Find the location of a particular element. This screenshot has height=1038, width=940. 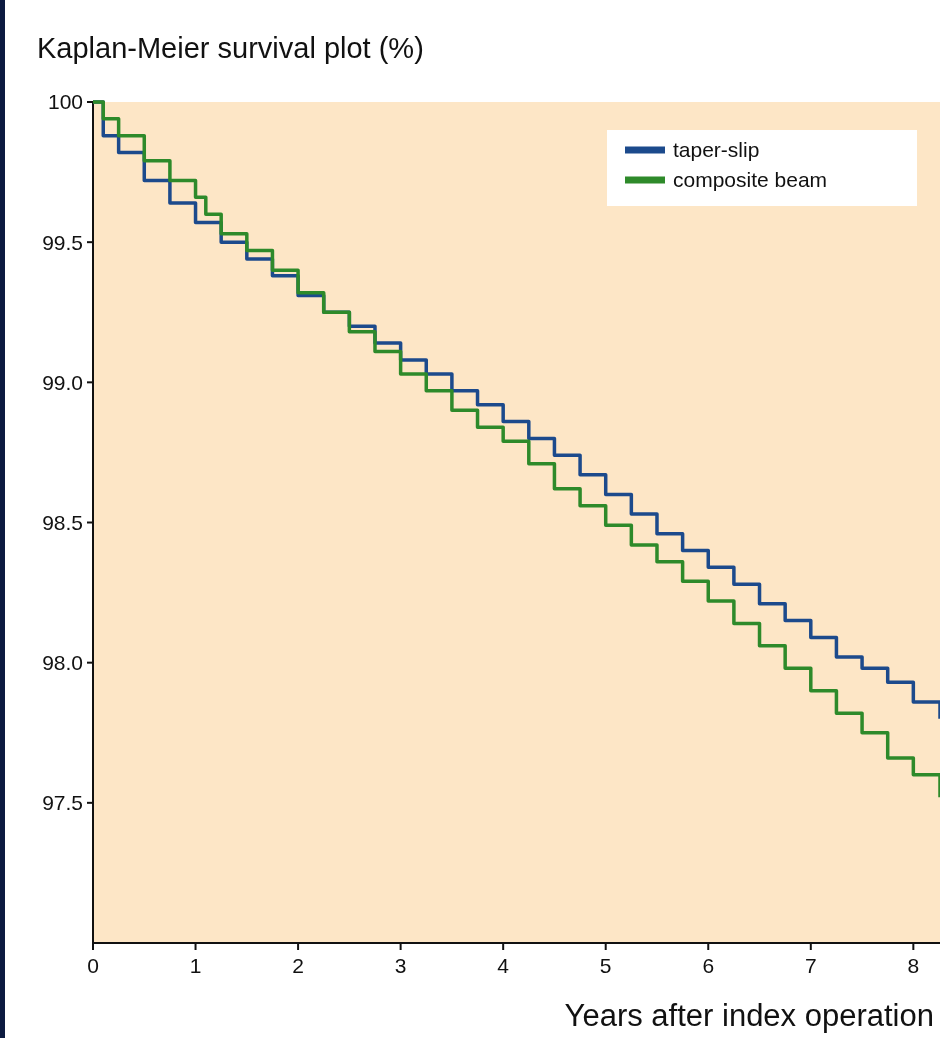

x-tick-label: 3 is located at coordinates (400, 965).